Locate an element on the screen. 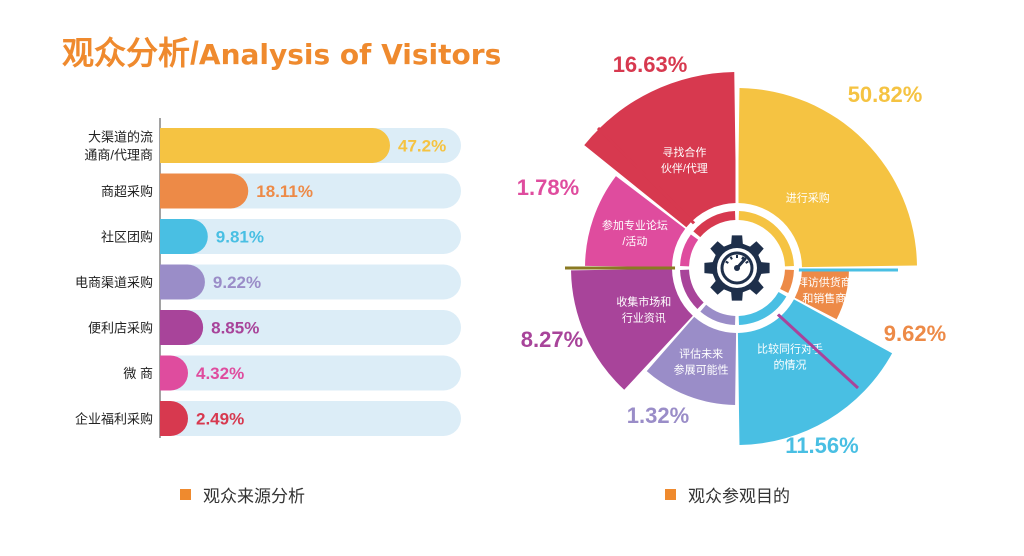 Image resolution: width=1024 pixels, height=556 pixels. slice-category-label: /活动 is located at coordinates (634, 241).